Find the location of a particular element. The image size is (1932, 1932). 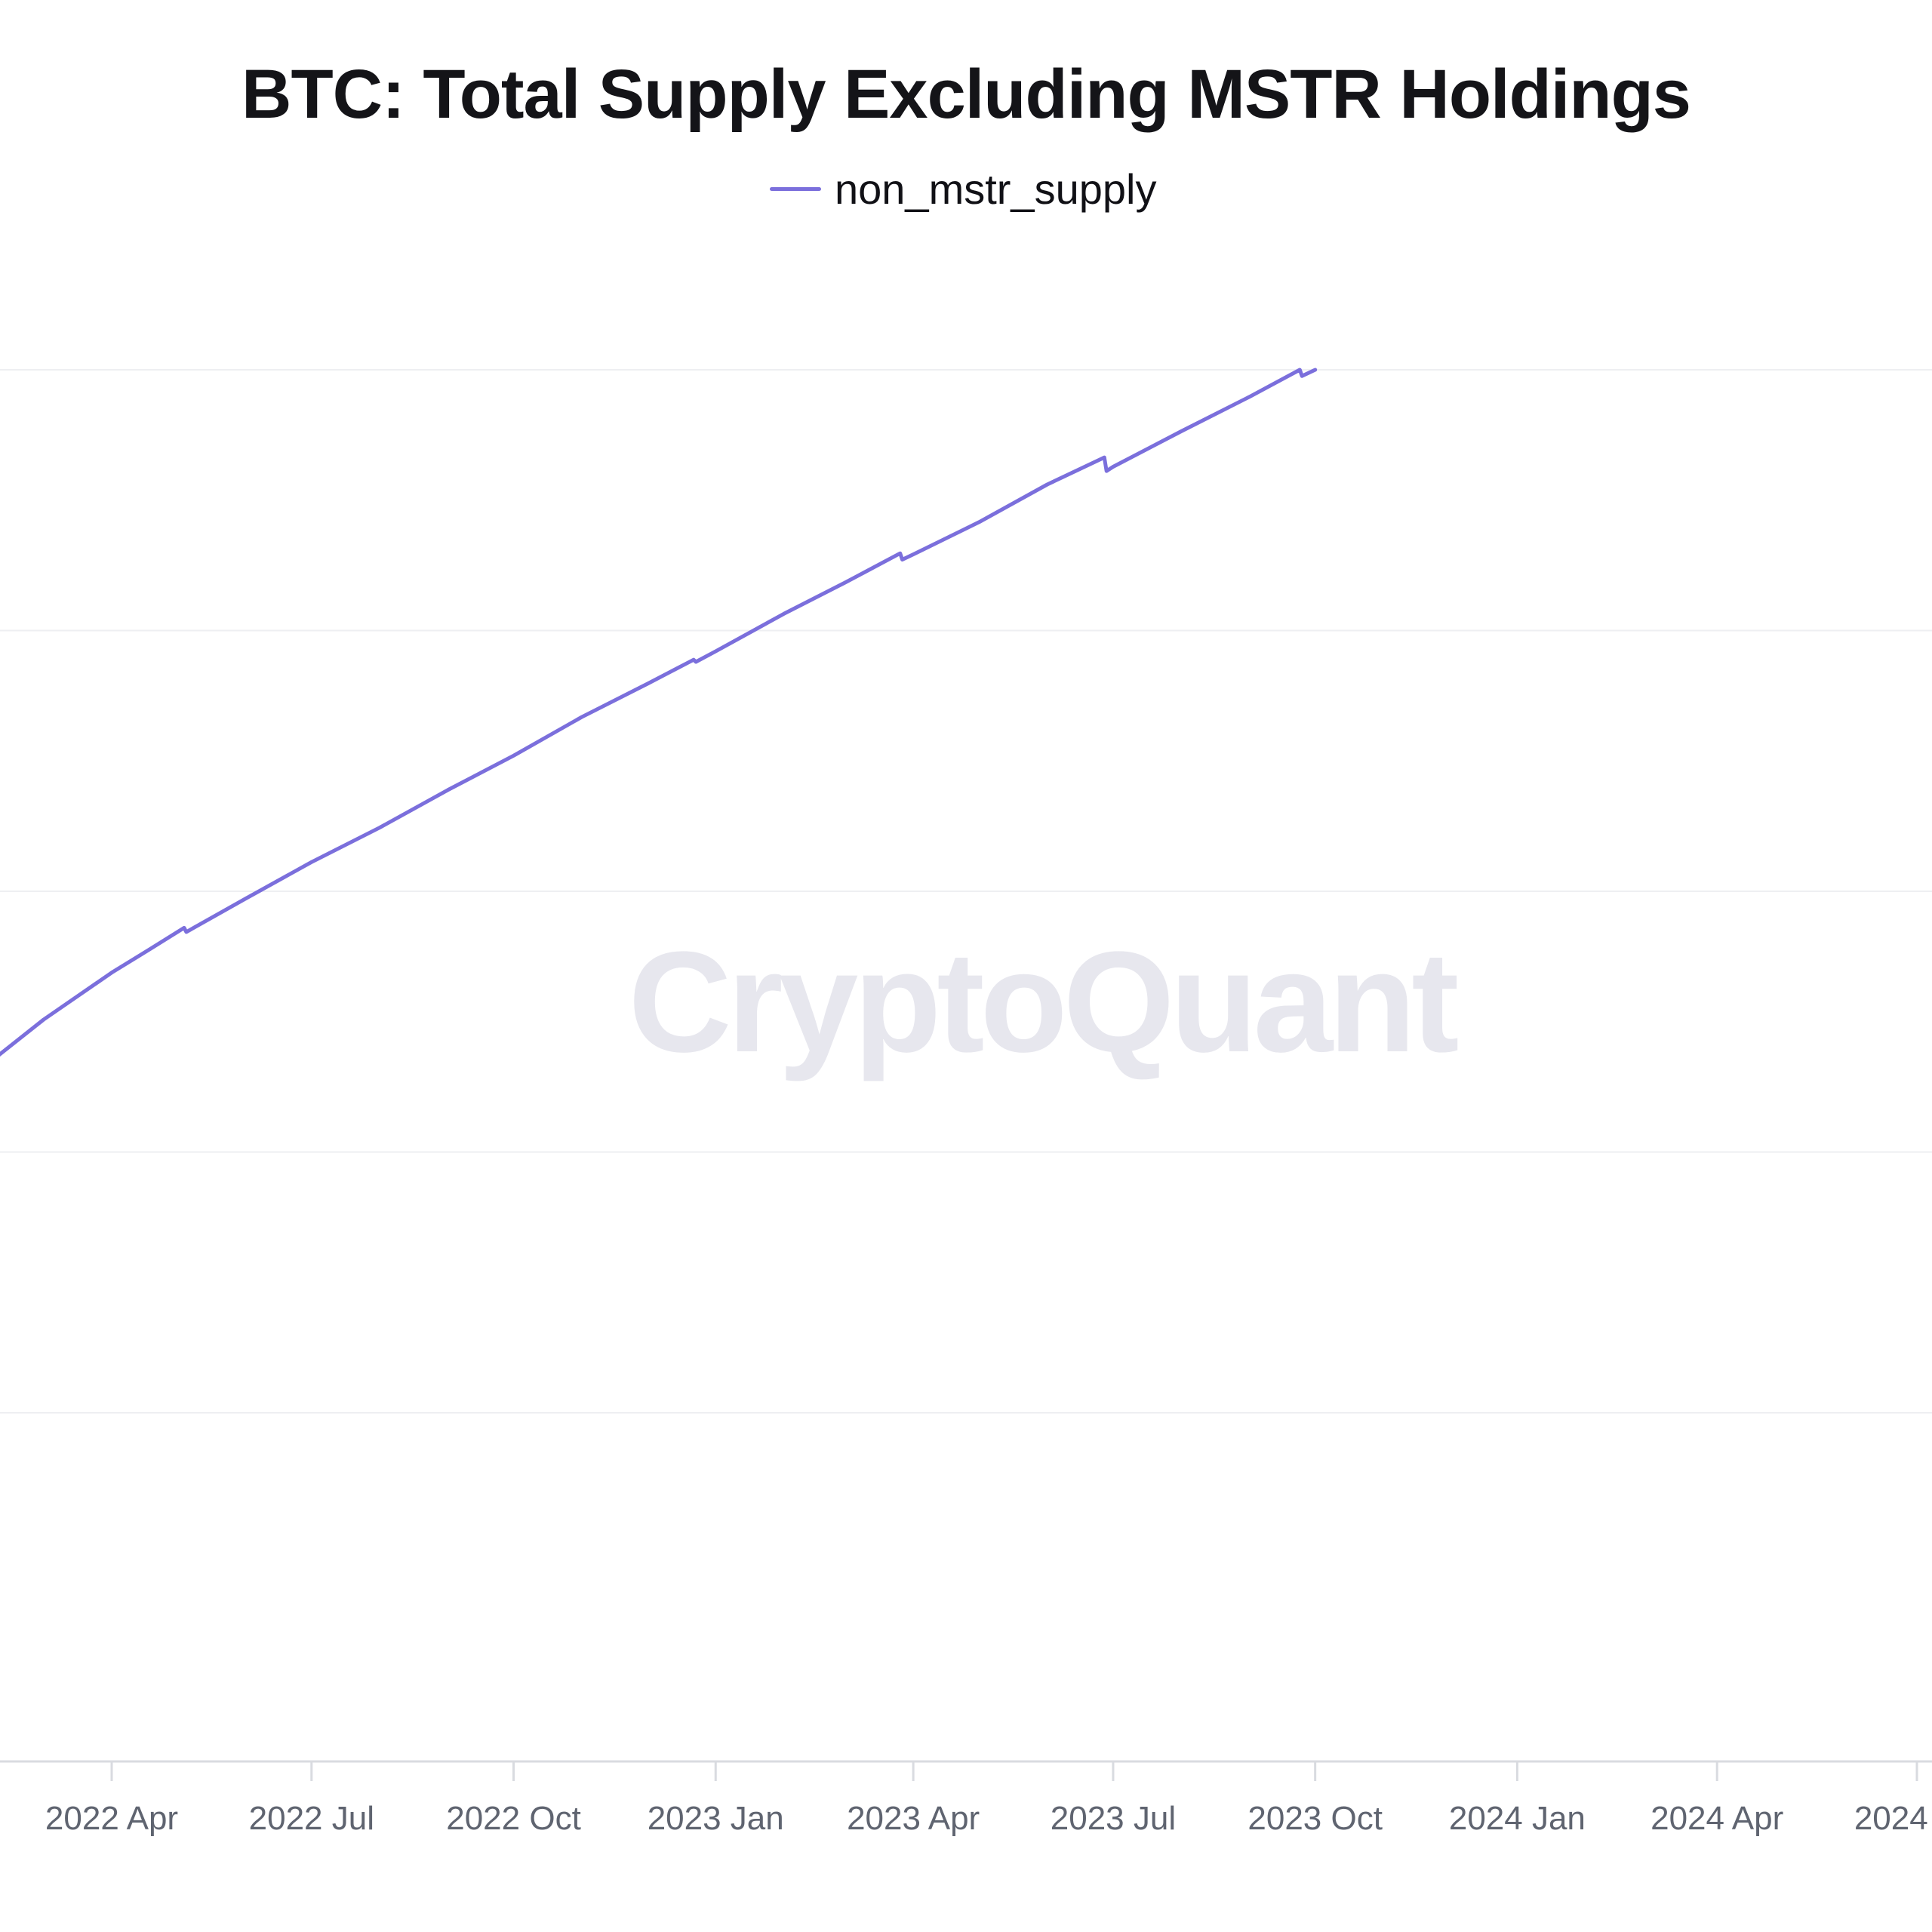

x-tick-label-1: 2022 Jul is located at coordinates (311, 1818).